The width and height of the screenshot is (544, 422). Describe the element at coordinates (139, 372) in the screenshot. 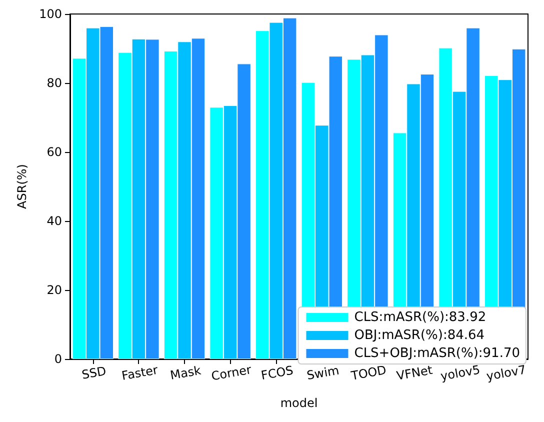

I see `x-tick-label: Faster` at that location.